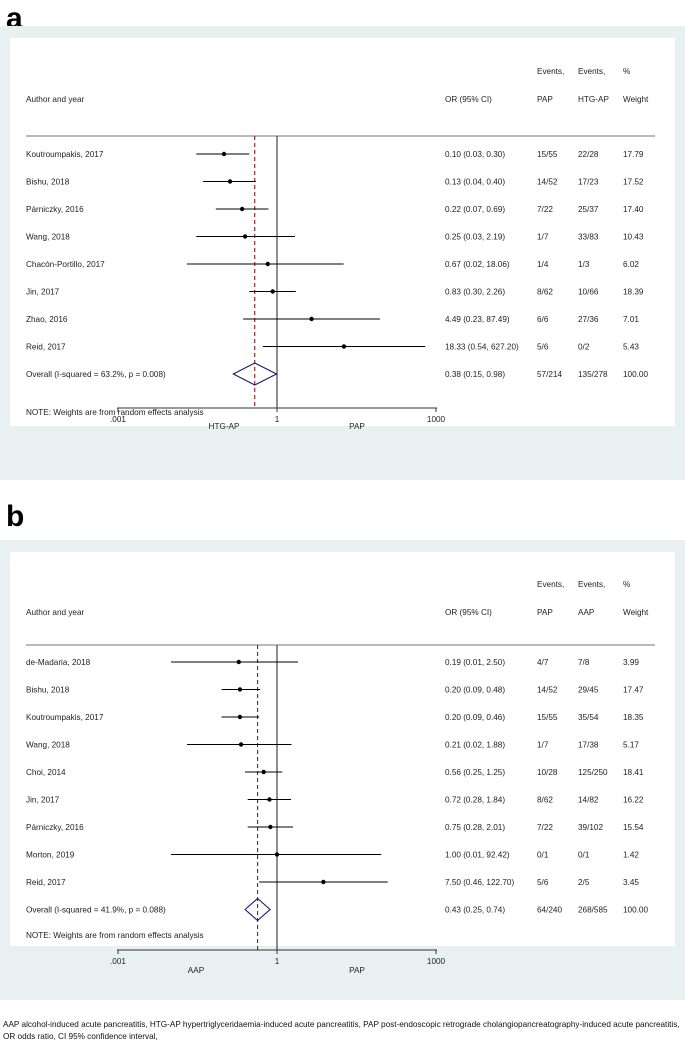  I want to click on study-label: de-Madaria, 2018, so click(58, 662).